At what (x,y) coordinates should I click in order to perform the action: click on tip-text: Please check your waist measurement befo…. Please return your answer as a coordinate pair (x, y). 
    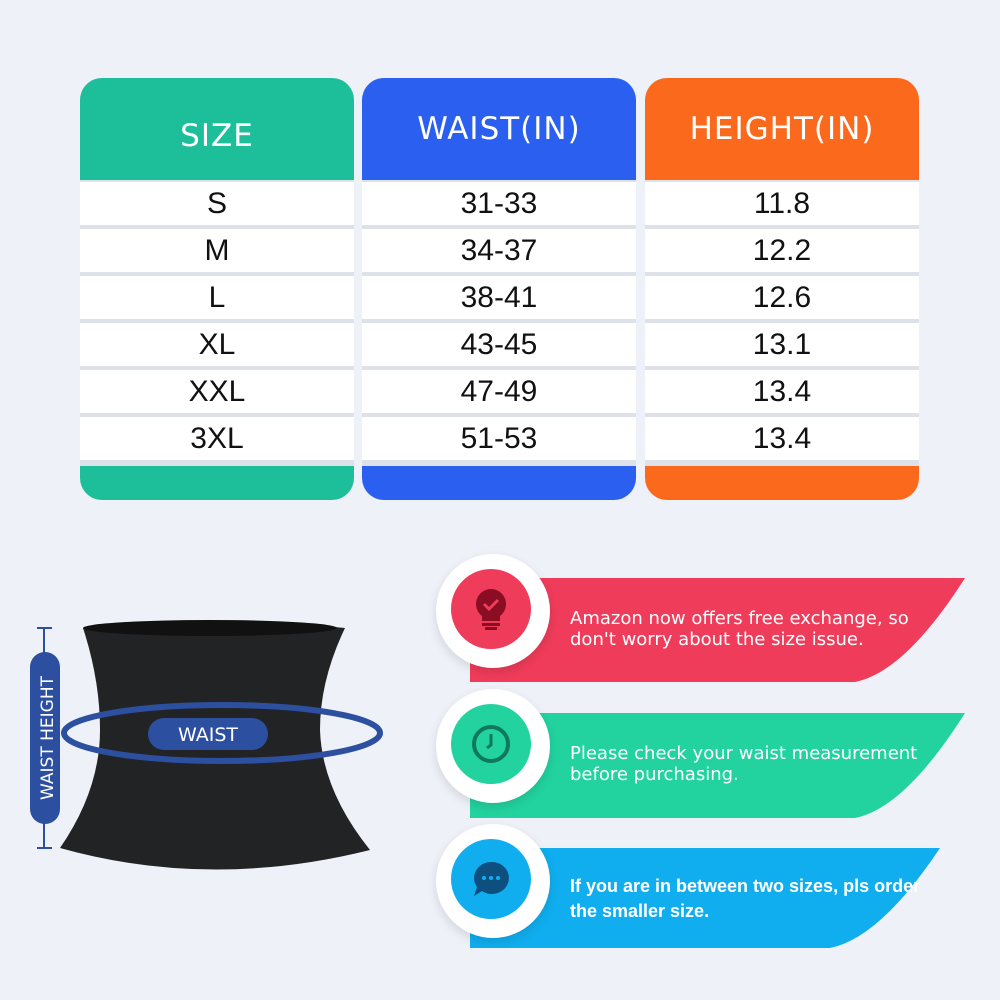
    Looking at the image, I should click on (744, 764).